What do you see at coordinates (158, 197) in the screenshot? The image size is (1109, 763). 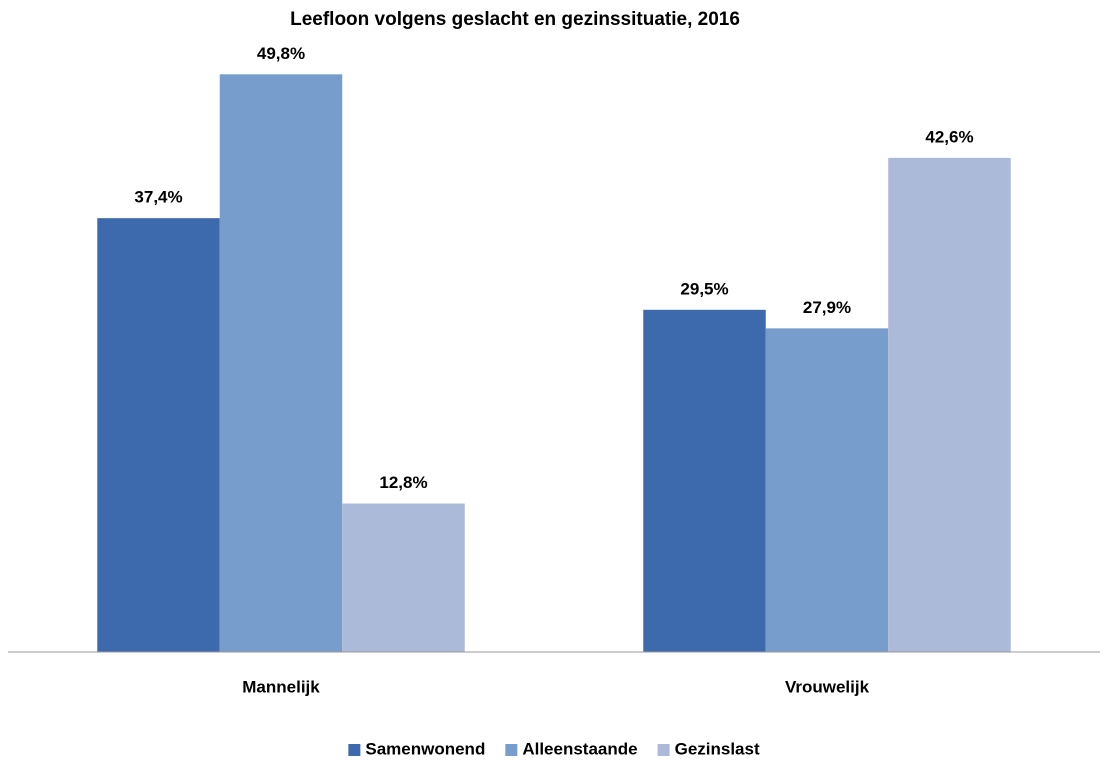 I see `data-label: 37,4%` at bounding box center [158, 197].